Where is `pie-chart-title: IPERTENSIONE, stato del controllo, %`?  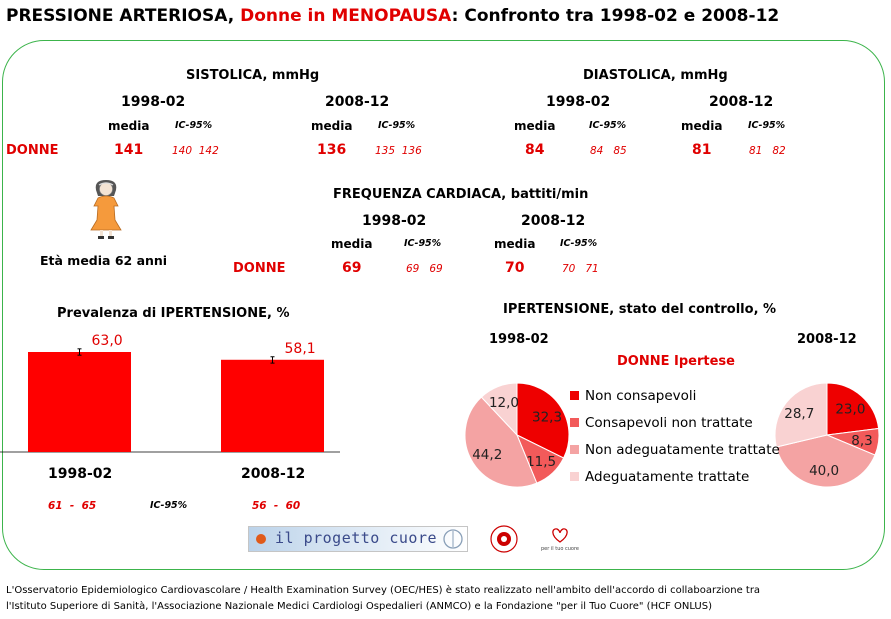
pie-chart-title: IPERTENSIONE, stato del controllo, % is located at coordinates (640, 309).